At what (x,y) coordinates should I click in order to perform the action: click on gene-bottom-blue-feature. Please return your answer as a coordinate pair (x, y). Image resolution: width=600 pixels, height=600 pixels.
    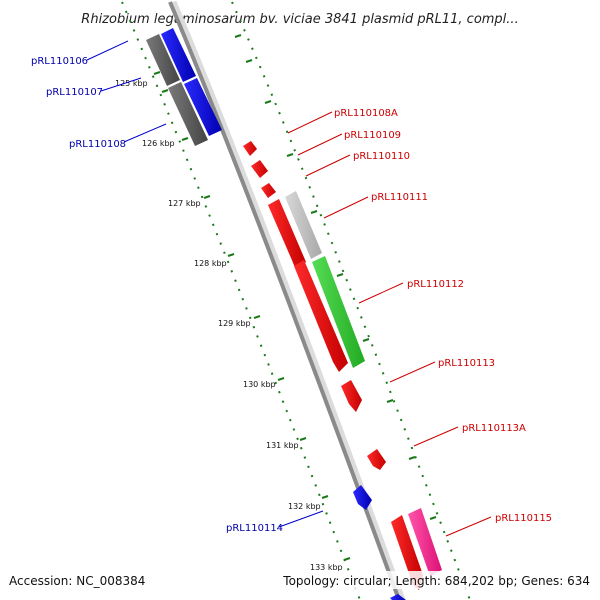
    Looking at the image, I should click on (398, 597).